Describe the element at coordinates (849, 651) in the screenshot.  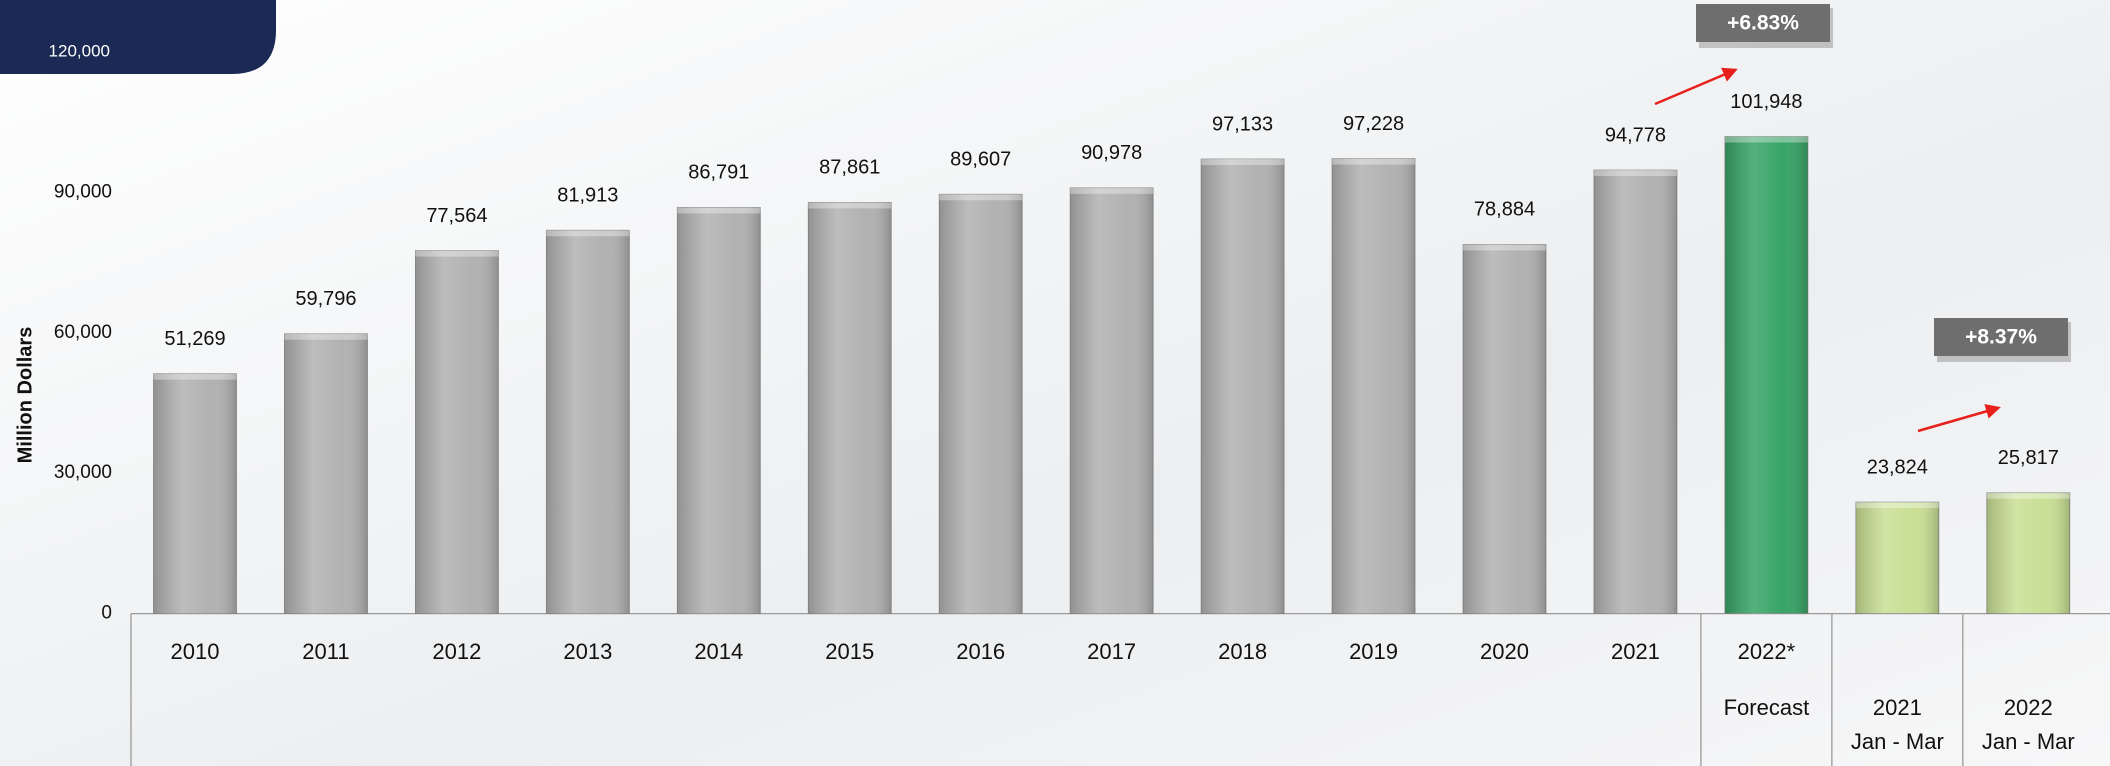
I see `x-tick-label: 2015` at that location.